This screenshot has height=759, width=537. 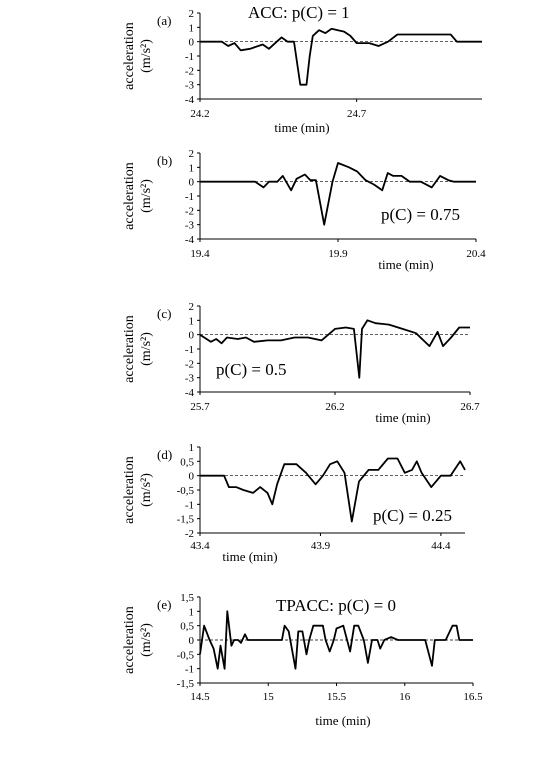 I want to click on panel-label: (c), so click(x=164, y=313).